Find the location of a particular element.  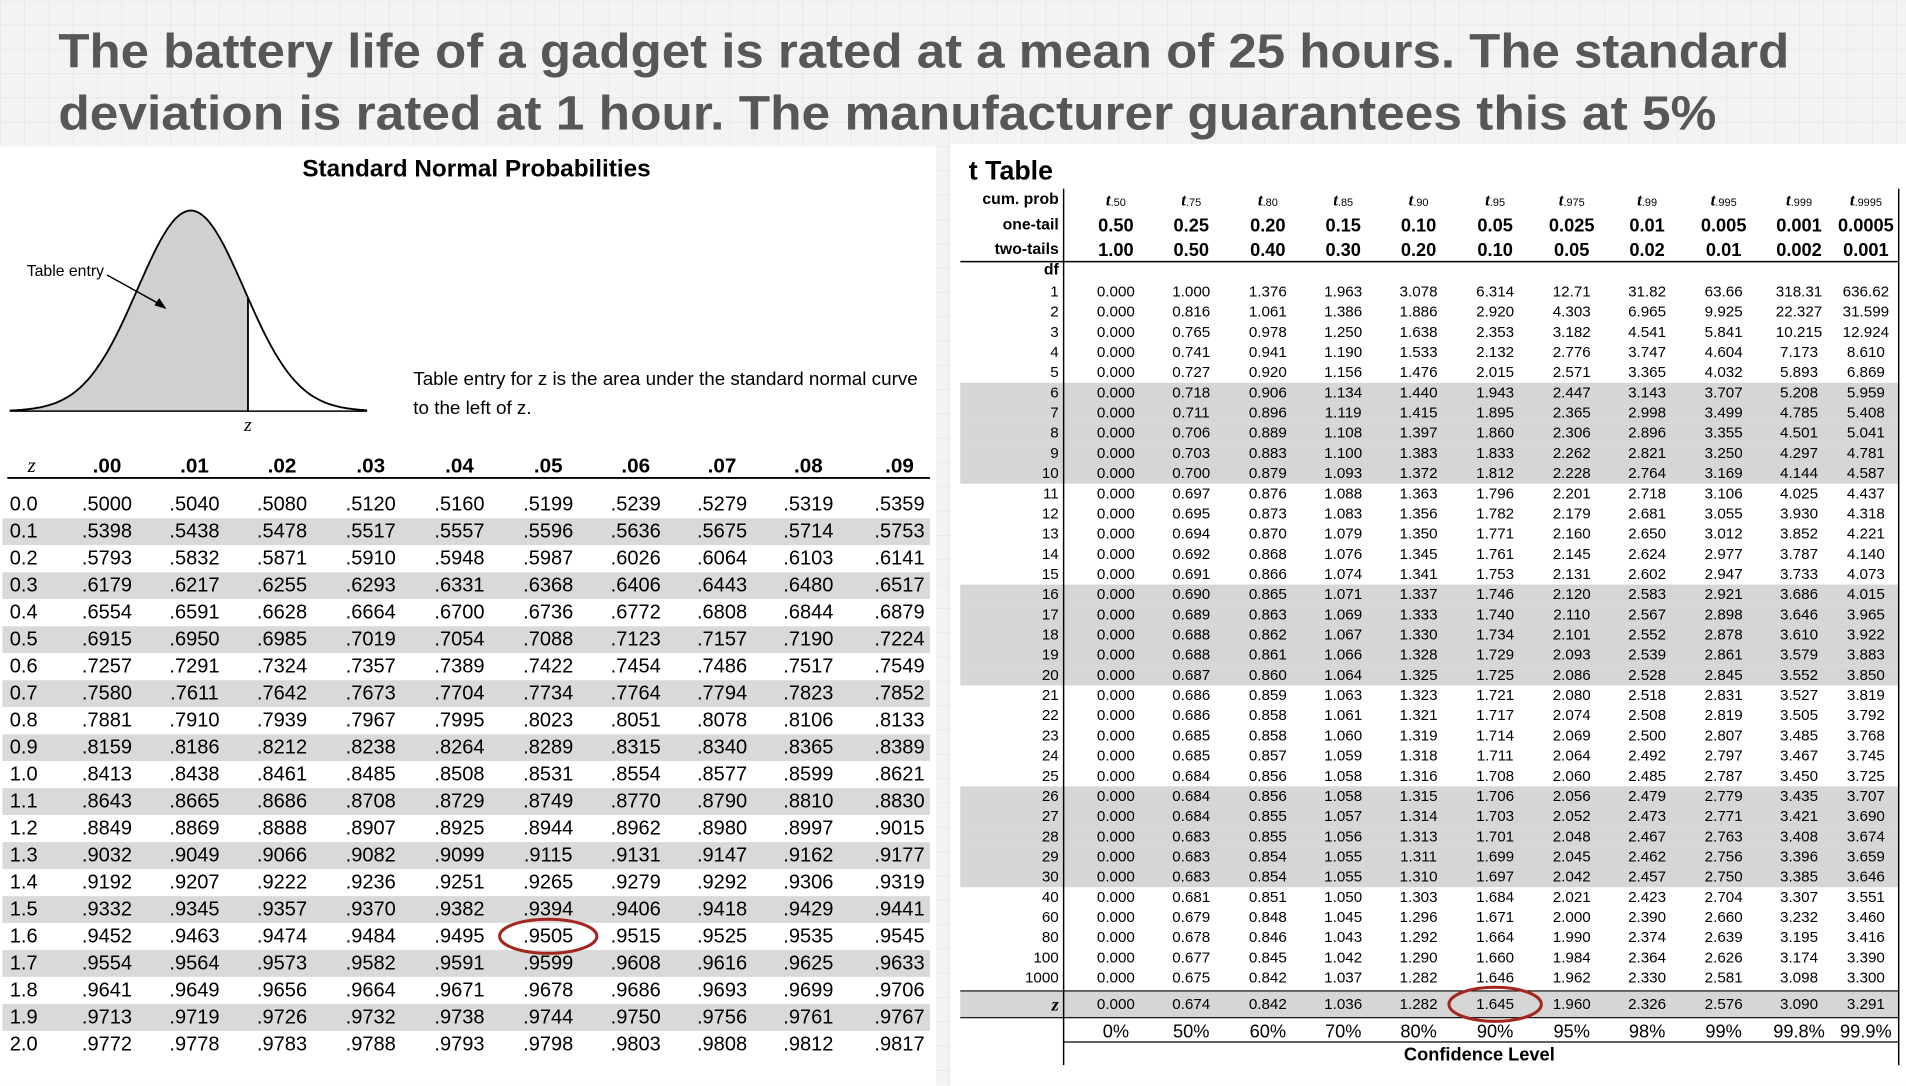

cell: 4.501 is located at coordinates (1799, 433).